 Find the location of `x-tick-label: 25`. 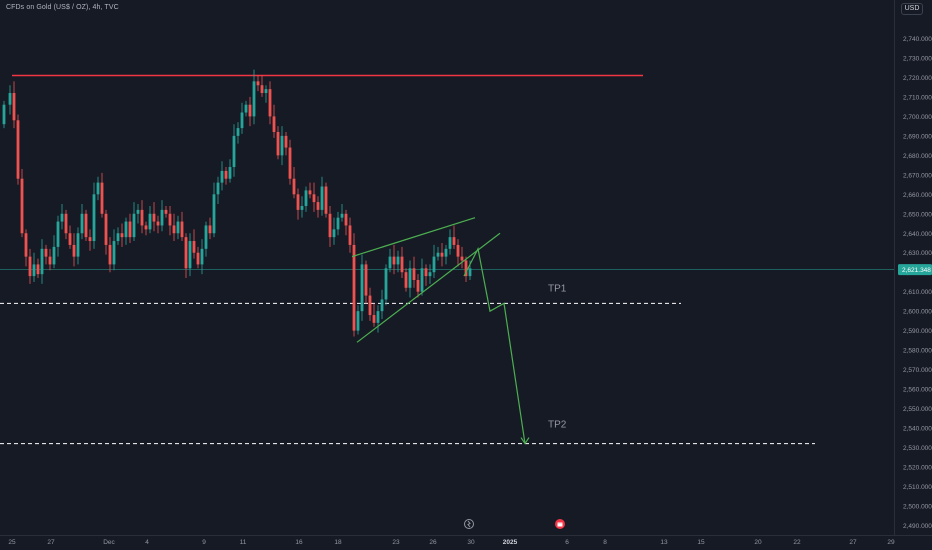

x-tick-label: 25 is located at coordinates (12, 542).